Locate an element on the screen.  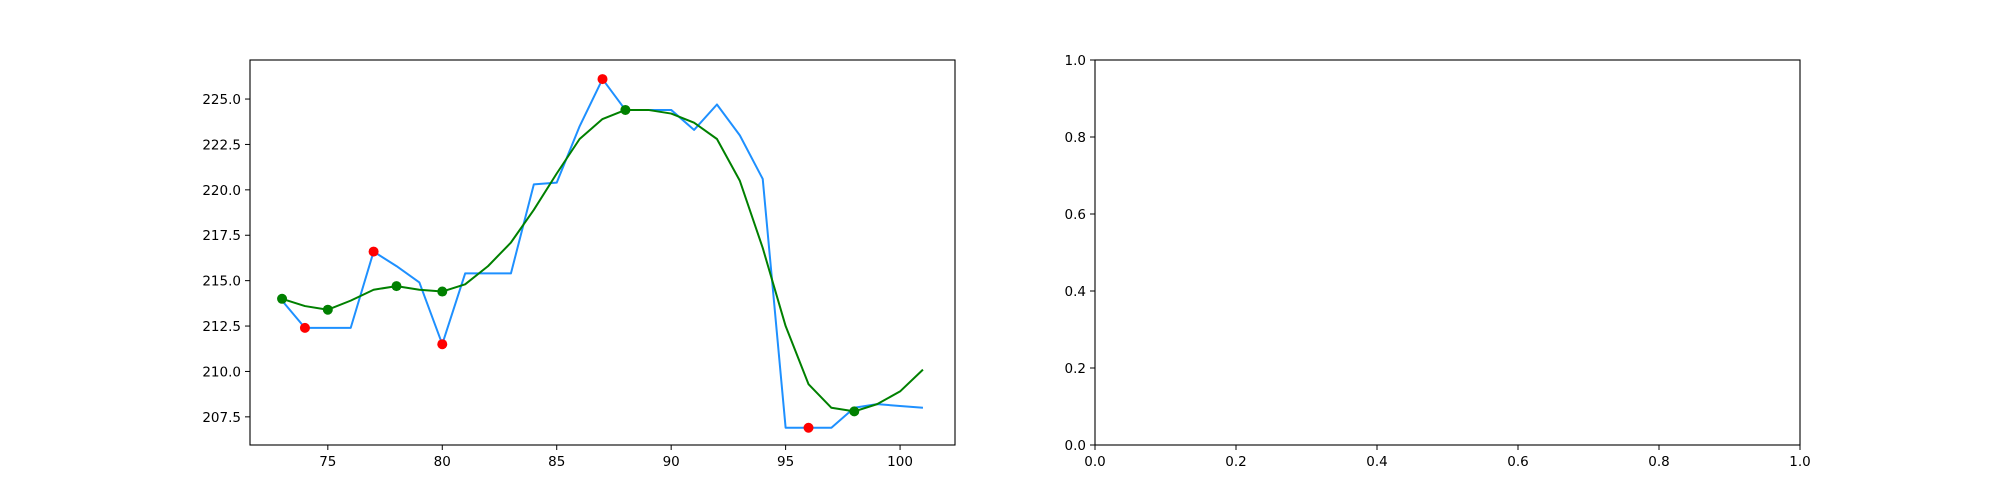
right-x-tick-label-4: 0.8 is located at coordinates (1658, 462).